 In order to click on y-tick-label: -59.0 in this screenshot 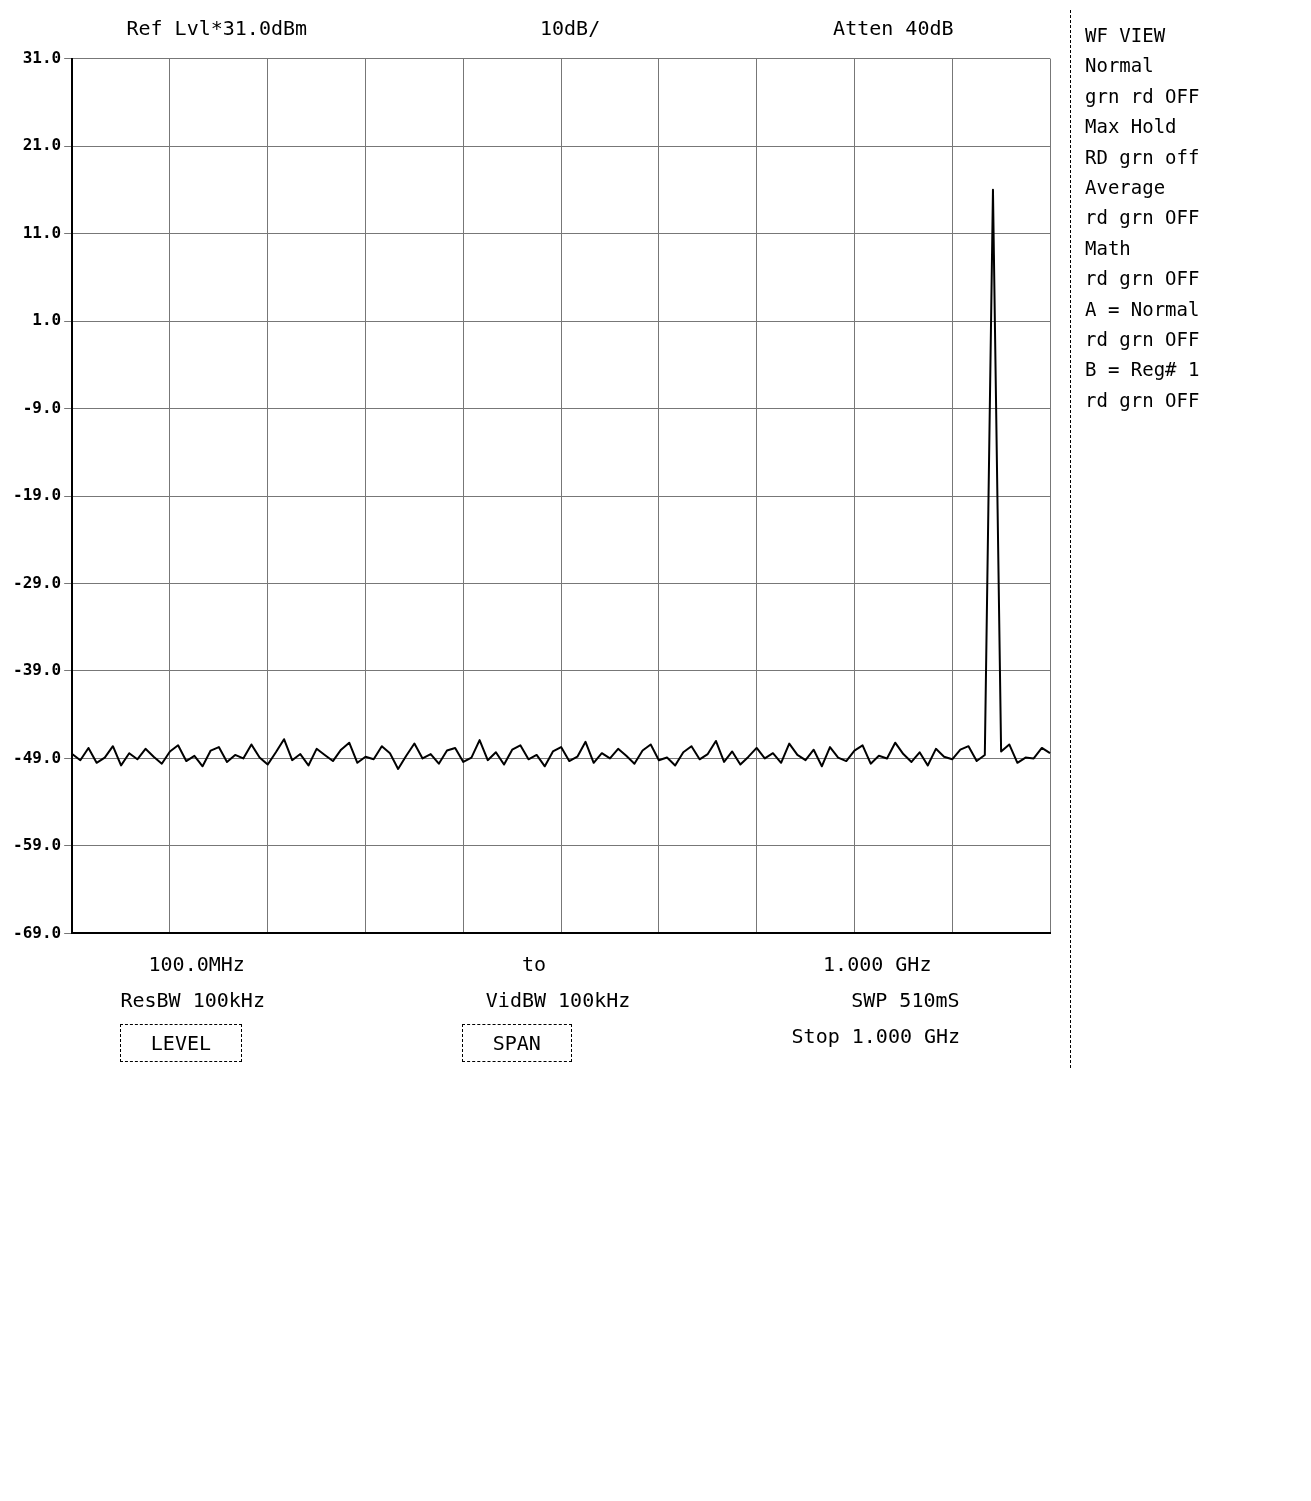, I will do `click(37, 845)`.